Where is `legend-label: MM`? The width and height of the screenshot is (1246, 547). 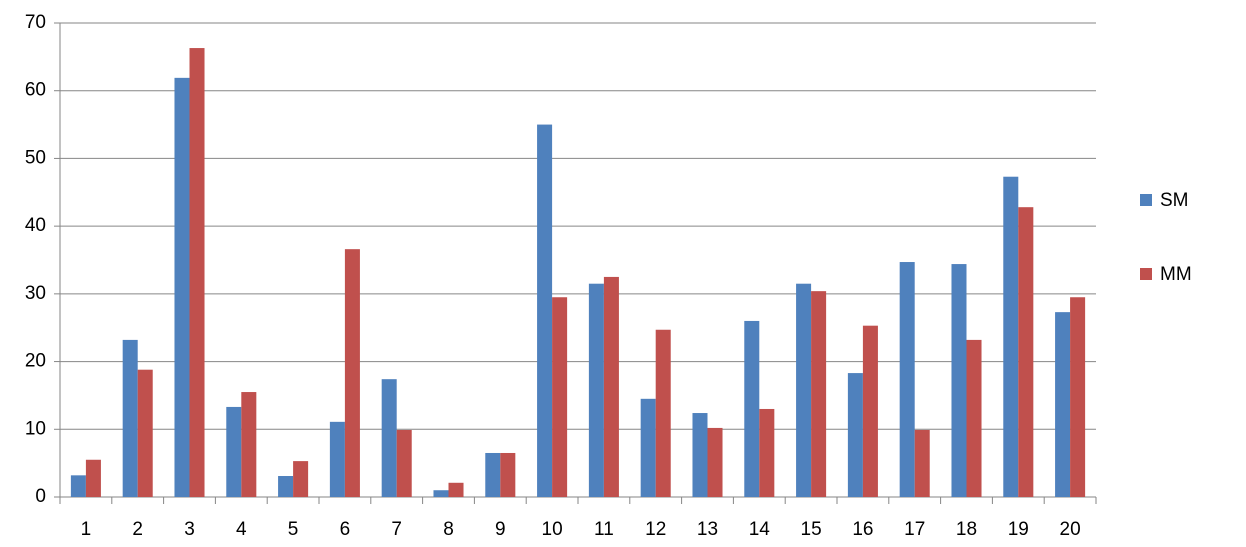 legend-label: MM is located at coordinates (1176, 274).